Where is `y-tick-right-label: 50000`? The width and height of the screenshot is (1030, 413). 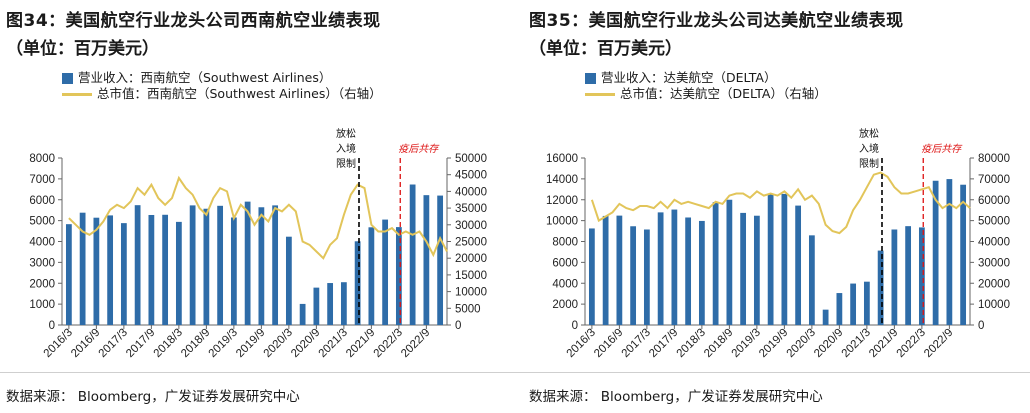
y-tick-right-label: 50000 is located at coordinates (471, 159).